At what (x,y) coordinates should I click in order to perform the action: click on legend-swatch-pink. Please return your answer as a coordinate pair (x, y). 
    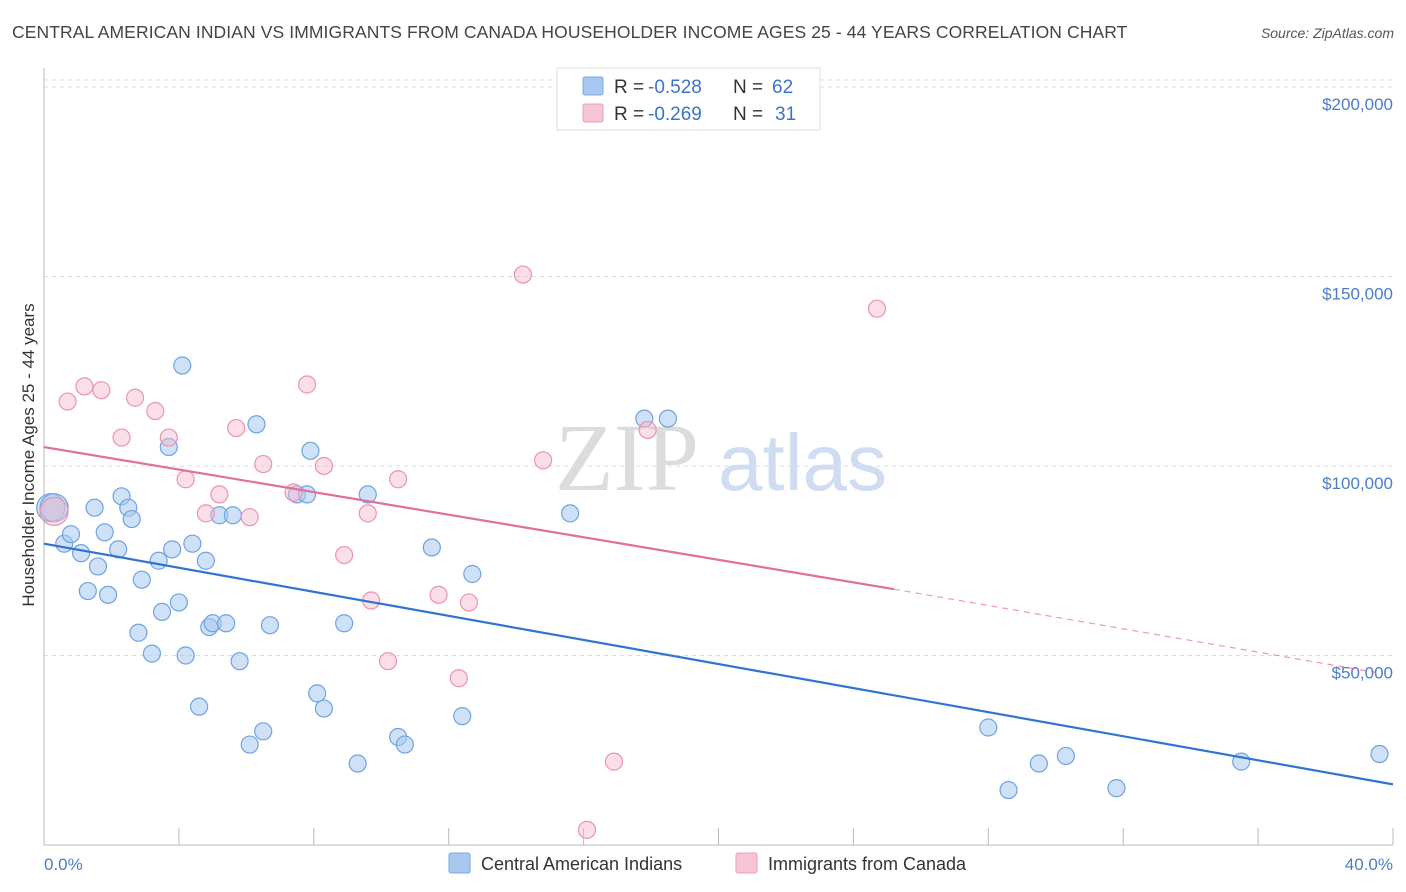
    Looking at the image, I should click on (593, 113).